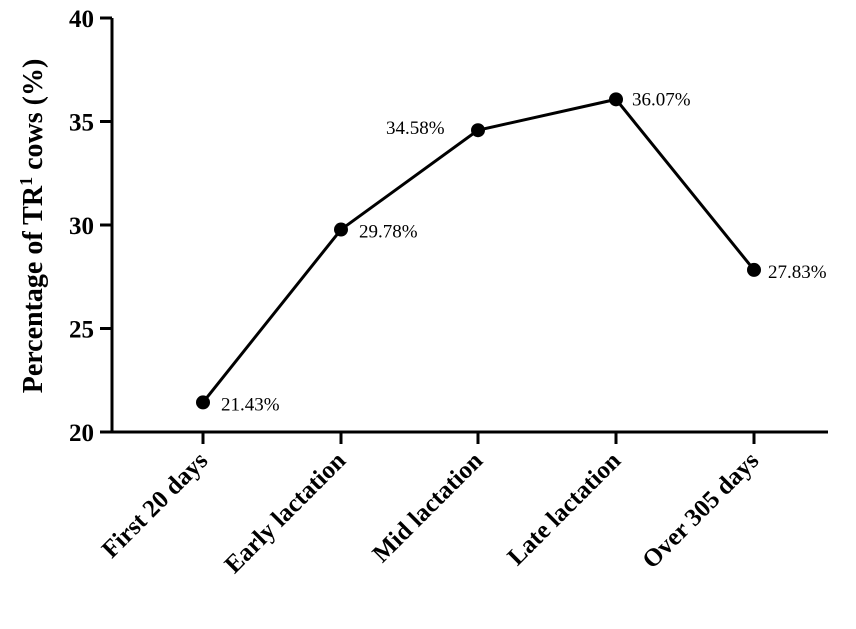  What do you see at coordinates (81, 433) in the screenshot?
I see `y-tick-label: 20` at bounding box center [81, 433].